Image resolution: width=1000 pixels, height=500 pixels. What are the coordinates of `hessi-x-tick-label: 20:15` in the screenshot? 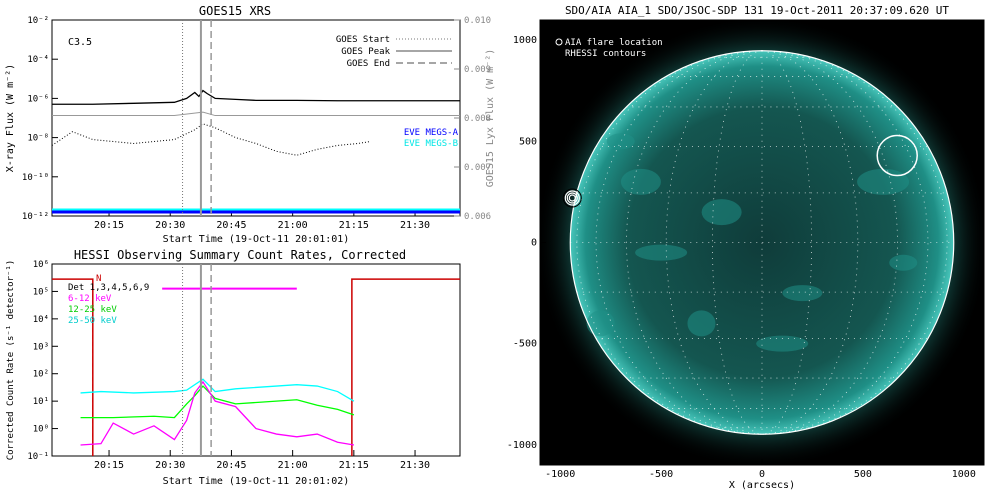 It's located at (109, 465).